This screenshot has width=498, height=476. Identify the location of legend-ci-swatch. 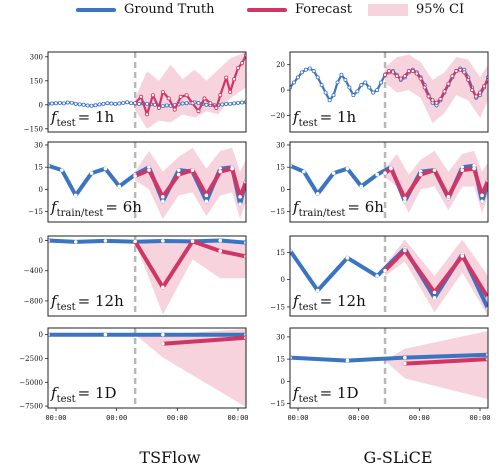
(388, 9).